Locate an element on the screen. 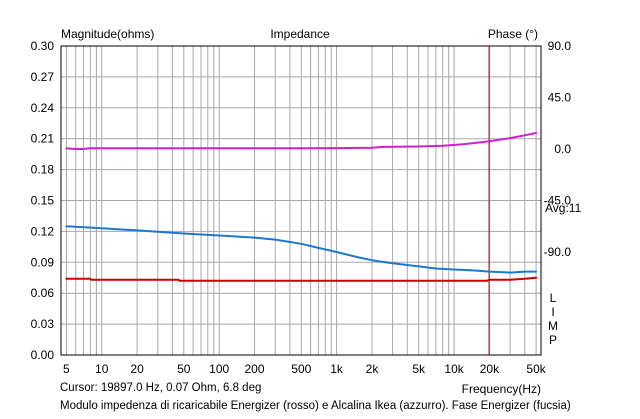 The height and width of the screenshot is (419, 640). x-tick-label: 10k is located at coordinates (454, 369).